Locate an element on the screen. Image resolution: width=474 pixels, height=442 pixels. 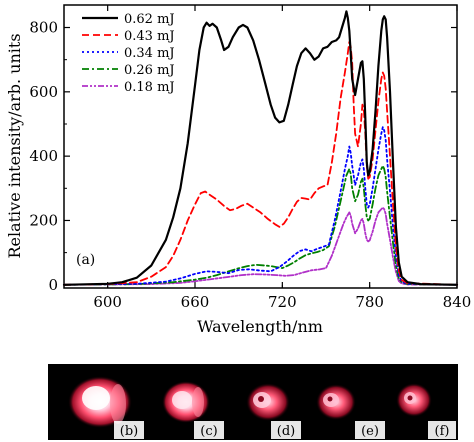
inset-label-box-f is located at coordinates (442, 430).